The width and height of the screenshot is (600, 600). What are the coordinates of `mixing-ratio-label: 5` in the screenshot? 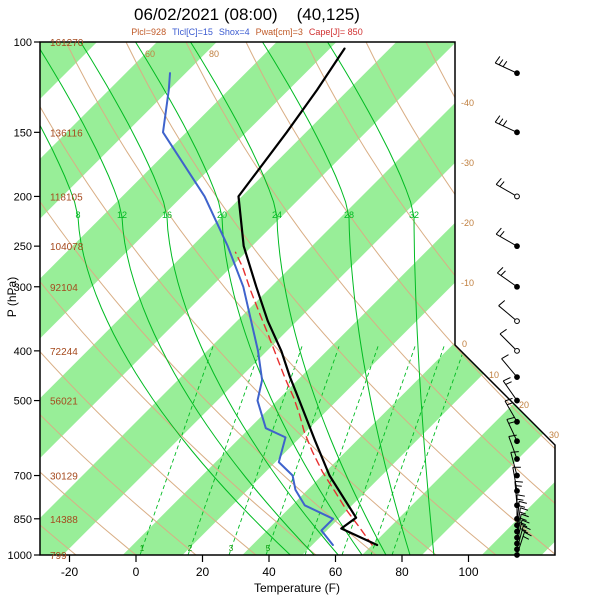 It's located at (268, 548).